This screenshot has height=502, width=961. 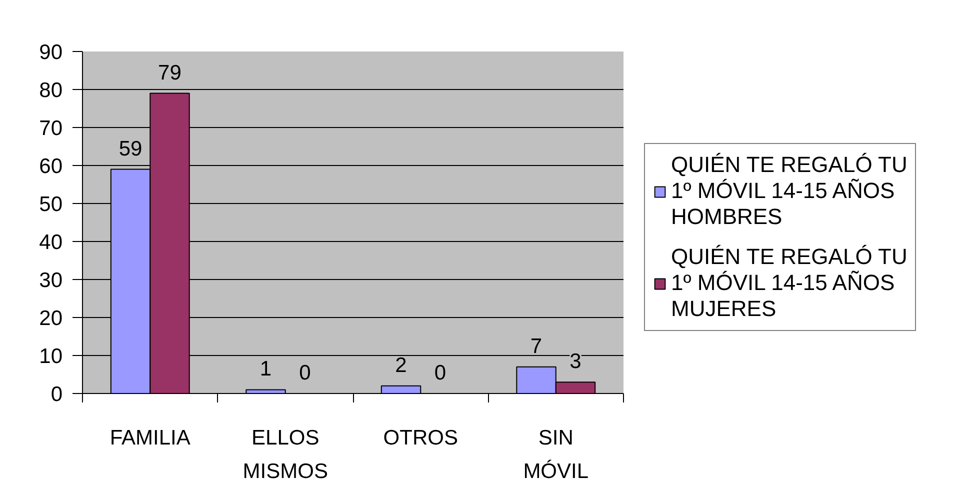 What do you see at coordinates (401, 365) in the screenshot?
I see `data-label: 2` at bounding box center [401, 365].